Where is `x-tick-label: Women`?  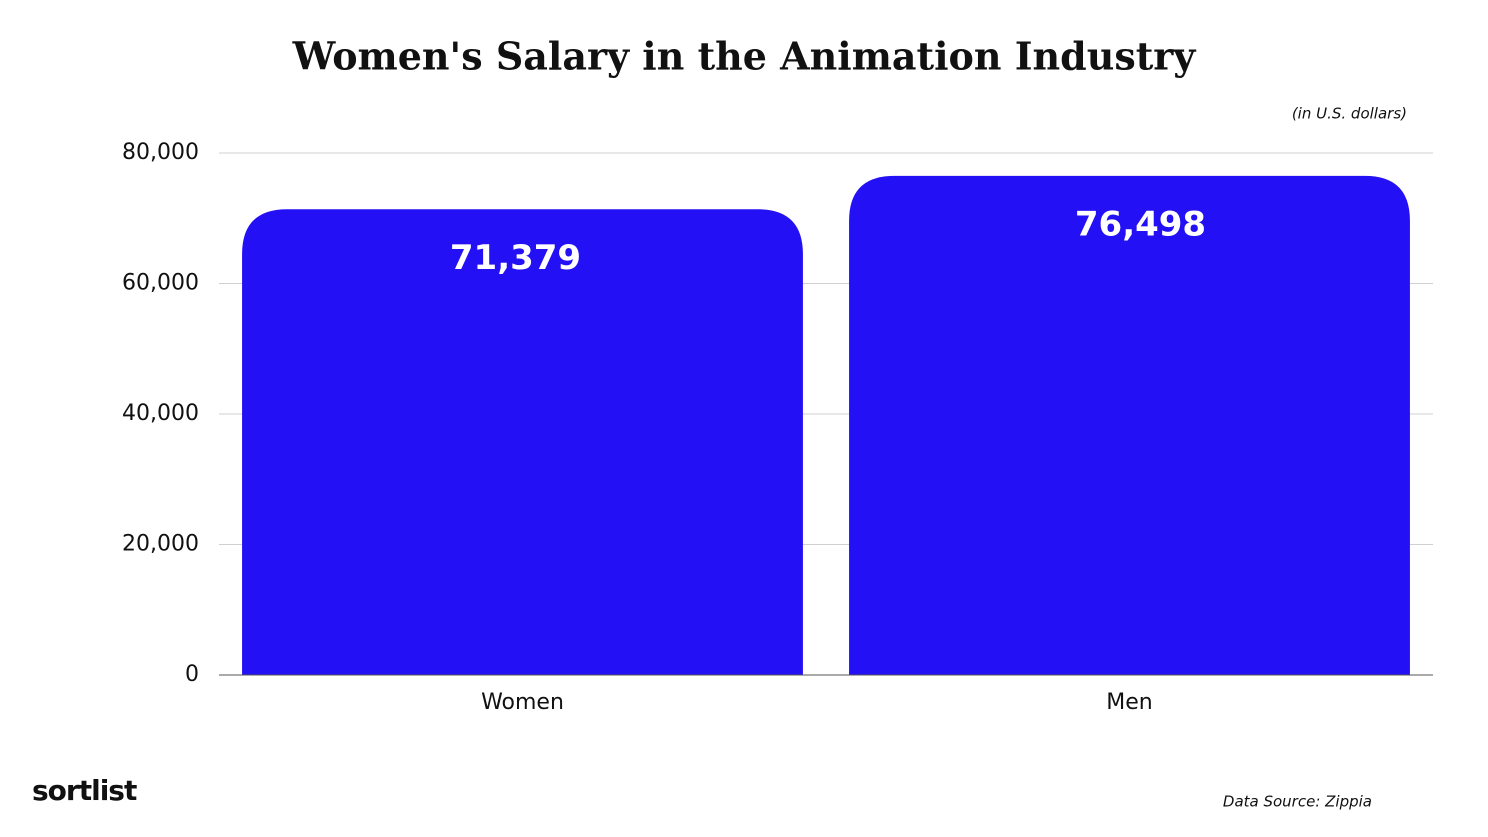 x-tick-label: Women is located at coordinates (522, 702).